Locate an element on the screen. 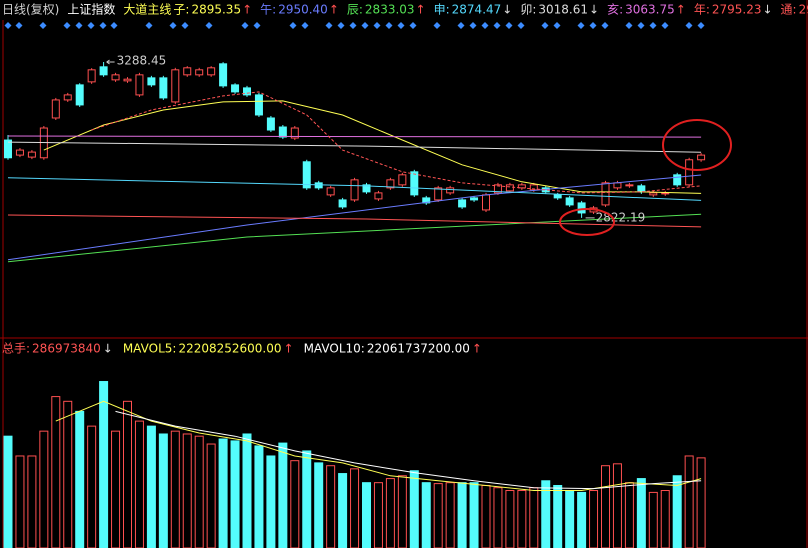 The width and height of the screenshot is (808, 548). legend-label: 亥: is located at coordinates (615, 10).